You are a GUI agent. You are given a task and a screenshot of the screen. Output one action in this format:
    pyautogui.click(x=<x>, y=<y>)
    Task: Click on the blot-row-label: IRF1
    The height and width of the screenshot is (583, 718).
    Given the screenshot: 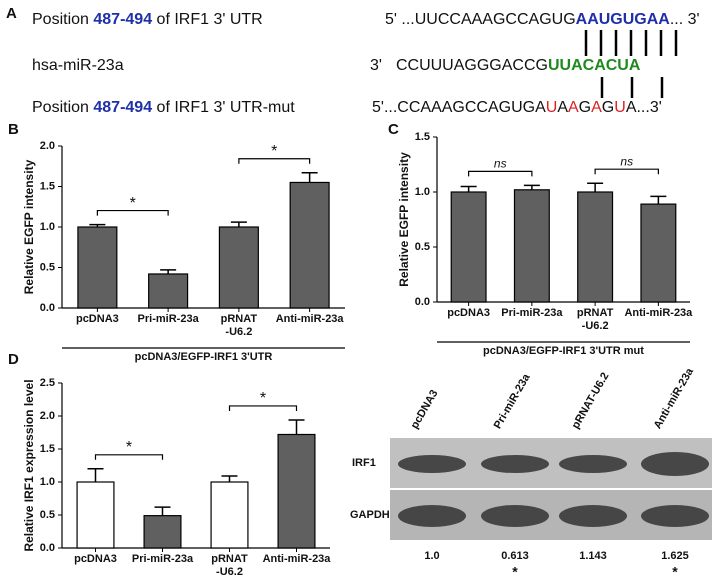 What is the action you would take?
    pyautogui.click(x=364, y=463)
    